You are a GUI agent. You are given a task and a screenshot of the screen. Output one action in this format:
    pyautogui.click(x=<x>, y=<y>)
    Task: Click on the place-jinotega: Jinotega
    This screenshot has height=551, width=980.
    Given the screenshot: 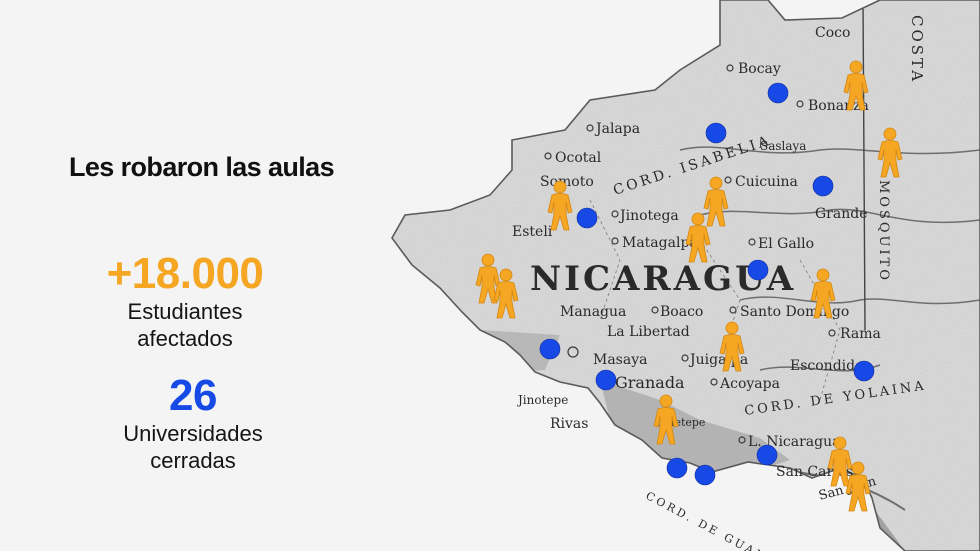 What is the action you would take?
    pyautogui.click(x=648, y=216)
    